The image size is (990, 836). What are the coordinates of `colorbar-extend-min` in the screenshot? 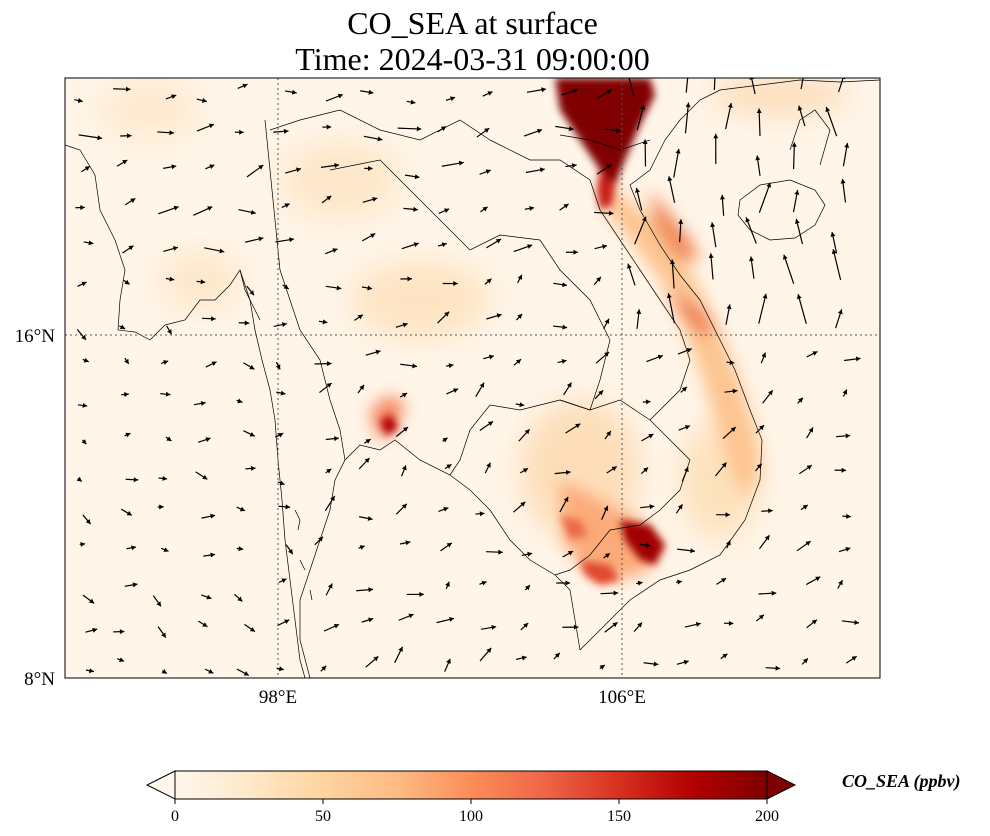 It's located at (160, 785).